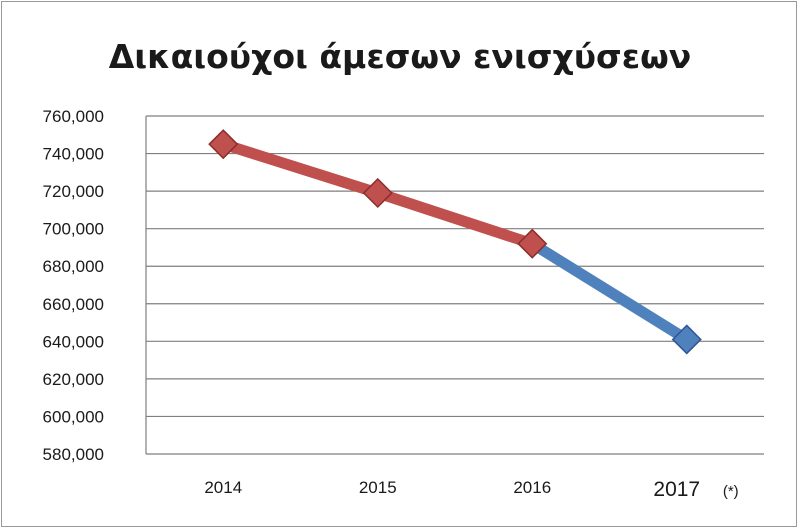  I want to click on y-tick-label: 680,000, so click(73, 266).